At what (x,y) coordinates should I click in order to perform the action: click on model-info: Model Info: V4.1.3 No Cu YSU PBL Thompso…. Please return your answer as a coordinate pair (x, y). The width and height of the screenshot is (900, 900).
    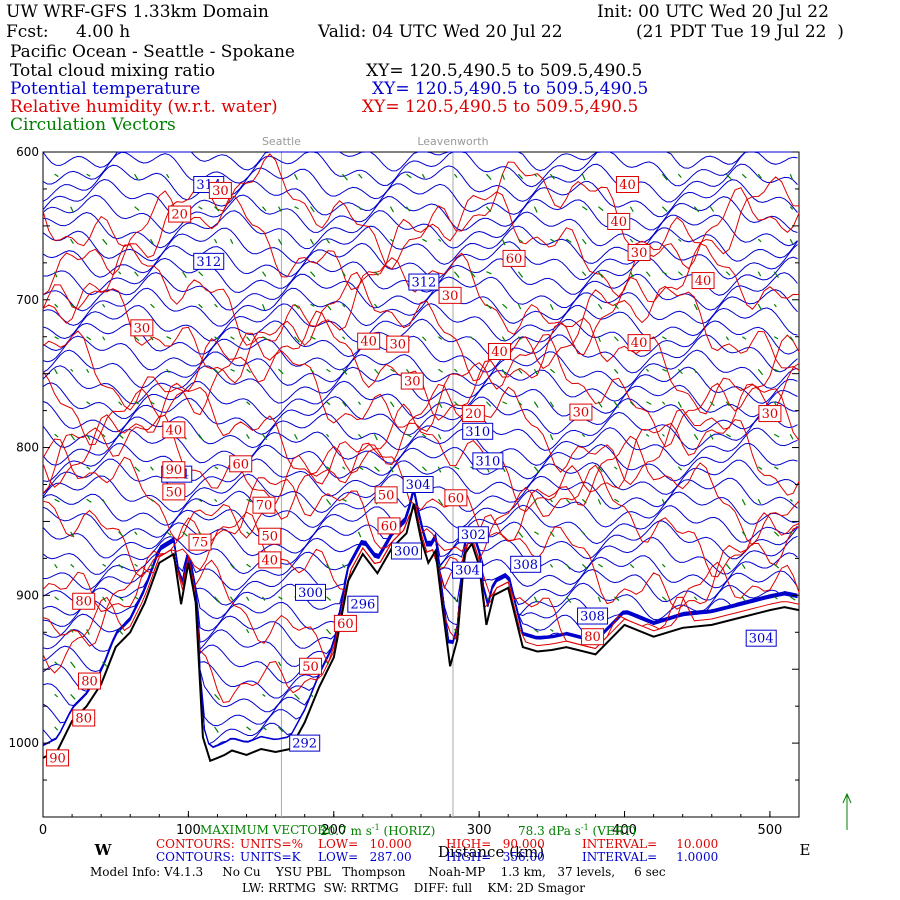
    Looking at the image, I should click on (378, 872).